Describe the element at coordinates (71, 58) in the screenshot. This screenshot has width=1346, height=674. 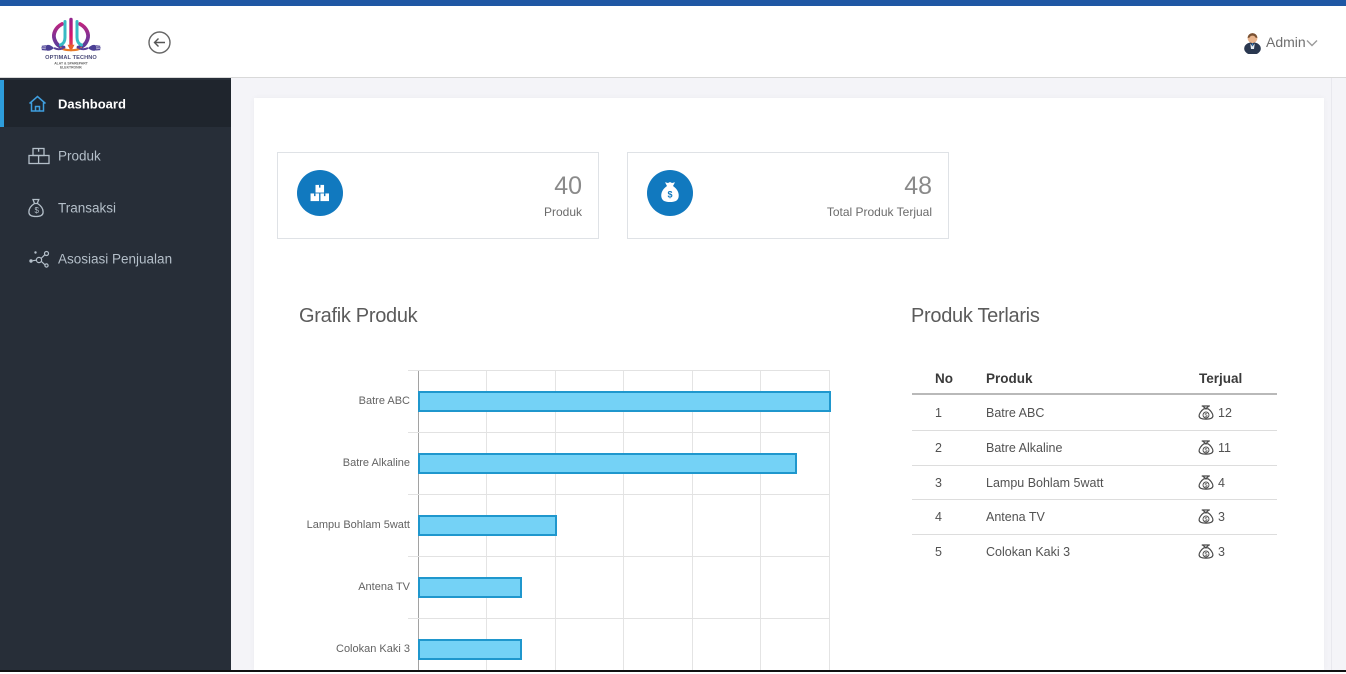
I see `svg-text: OPTIMAL TECHNO` at that location.